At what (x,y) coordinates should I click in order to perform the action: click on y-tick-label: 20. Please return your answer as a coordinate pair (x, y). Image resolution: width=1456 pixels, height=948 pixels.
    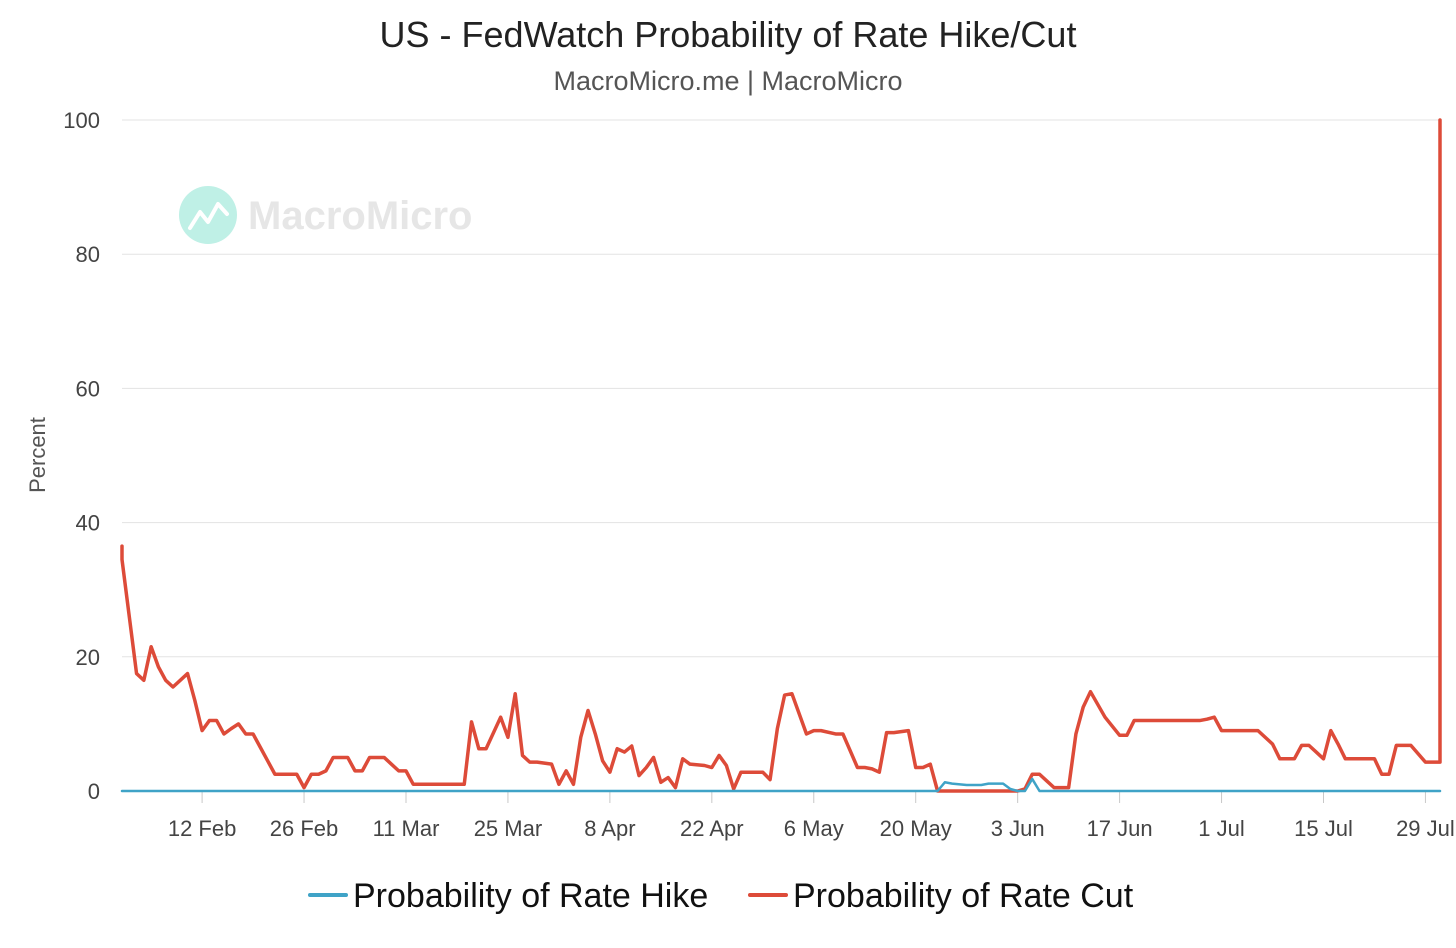
    Looking at the image, I should click on (88, 657).